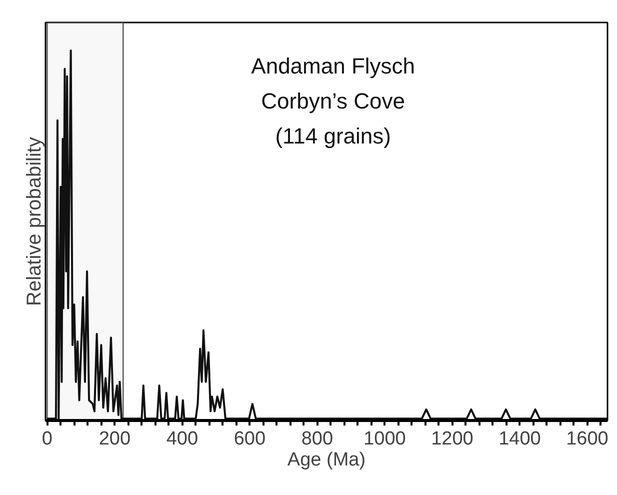 The height and width of the screenshot is (495, 617). Describe the element at coordinates (519, 439) in the screenshot. I see `x-tick-label: 1400` at that location.